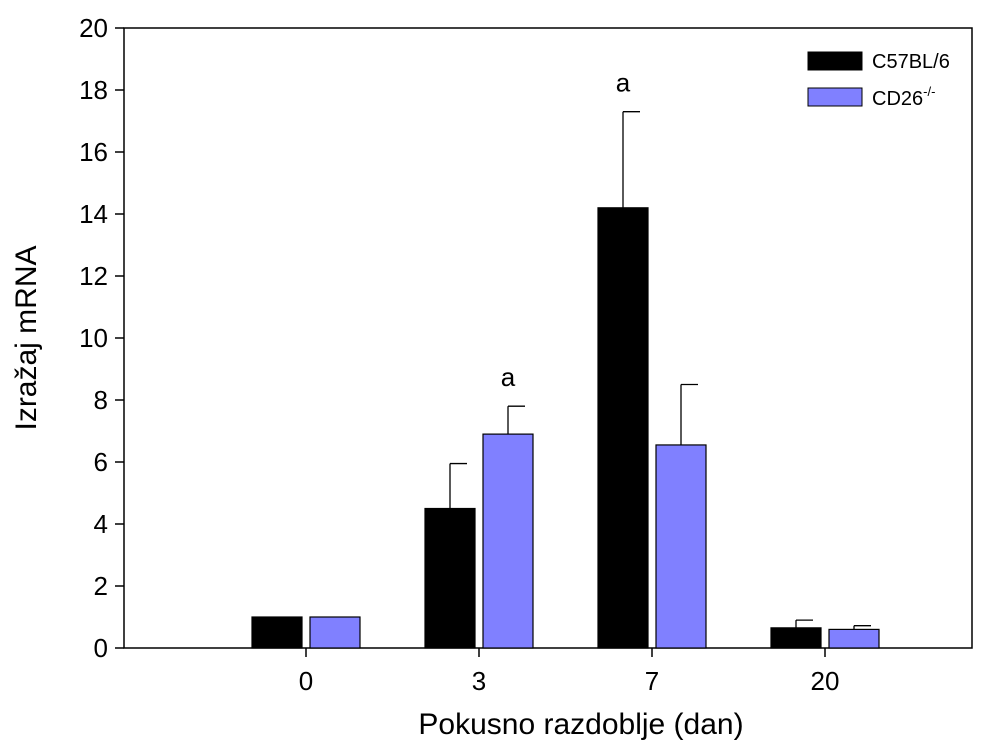  Describe the element at coordinates (101, 648) in the screenshot. I see `y-tick-label: 0` at that location.